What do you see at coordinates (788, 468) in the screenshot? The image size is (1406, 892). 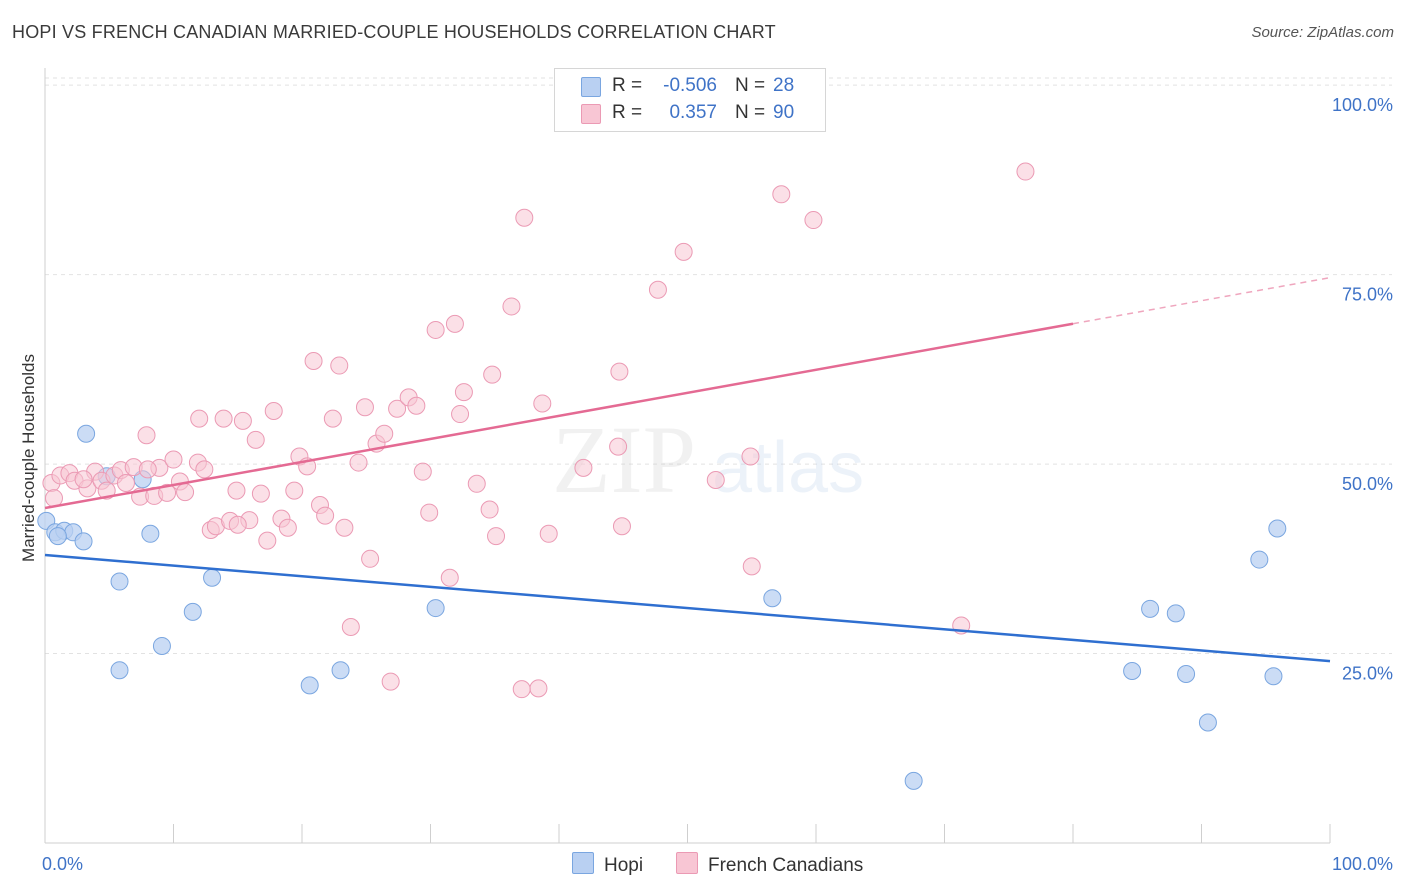 I see `watermark-atlas: atlas` at bounding box center [788, 468].